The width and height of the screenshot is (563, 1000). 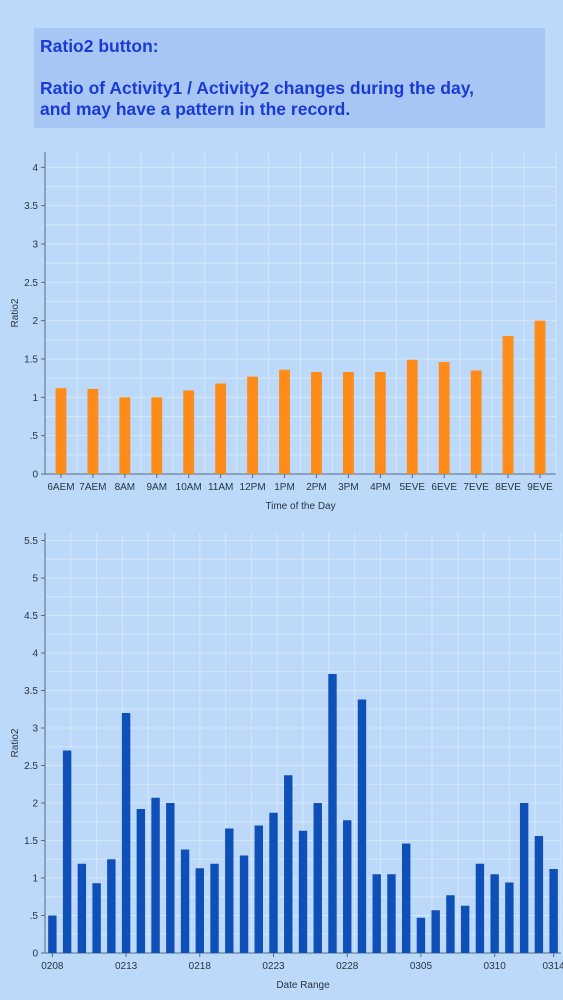 What do you see at coordinates (508, 405) in the screenshot?
I see `bar-8EVE` at bounding box center [508, 405].